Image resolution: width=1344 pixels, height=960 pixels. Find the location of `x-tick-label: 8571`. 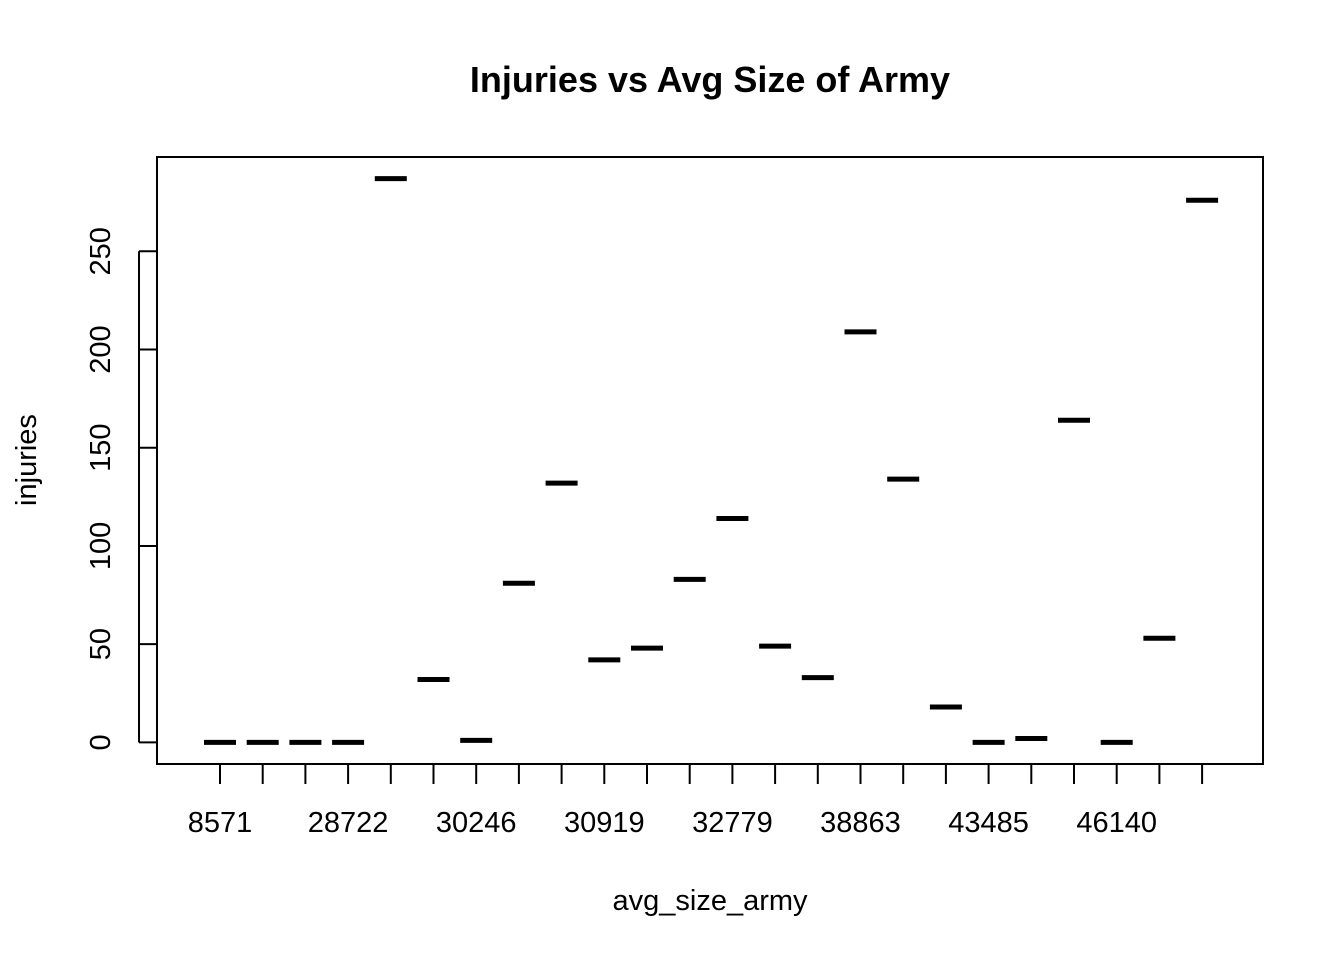

x-tick-label: 8571 is located at coordinates (220, 823).